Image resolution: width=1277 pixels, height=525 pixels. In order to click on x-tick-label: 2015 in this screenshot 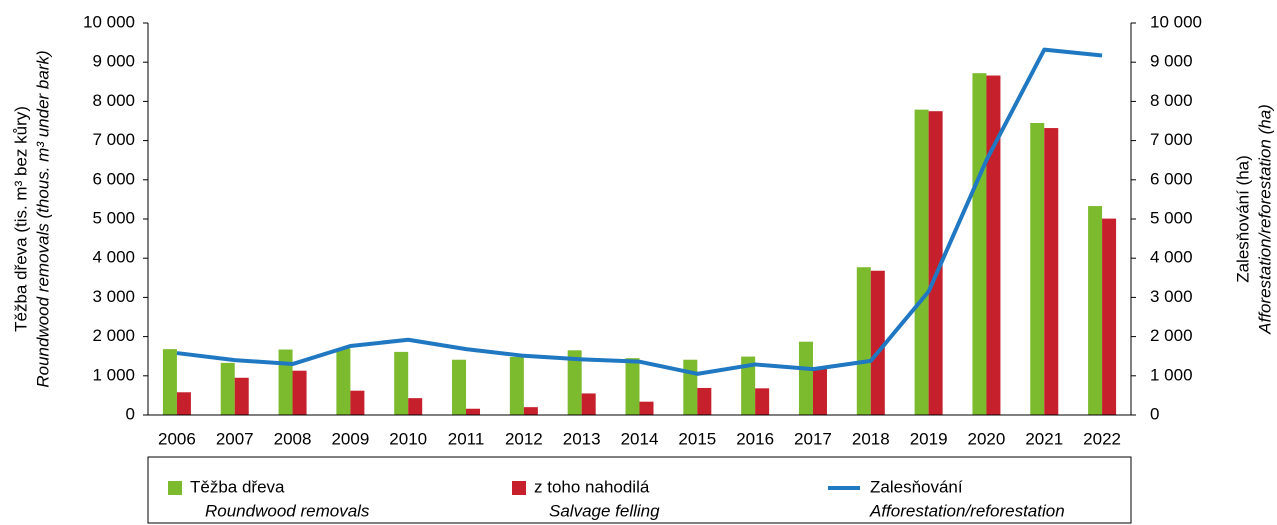, I will do `click(697, 438)`.